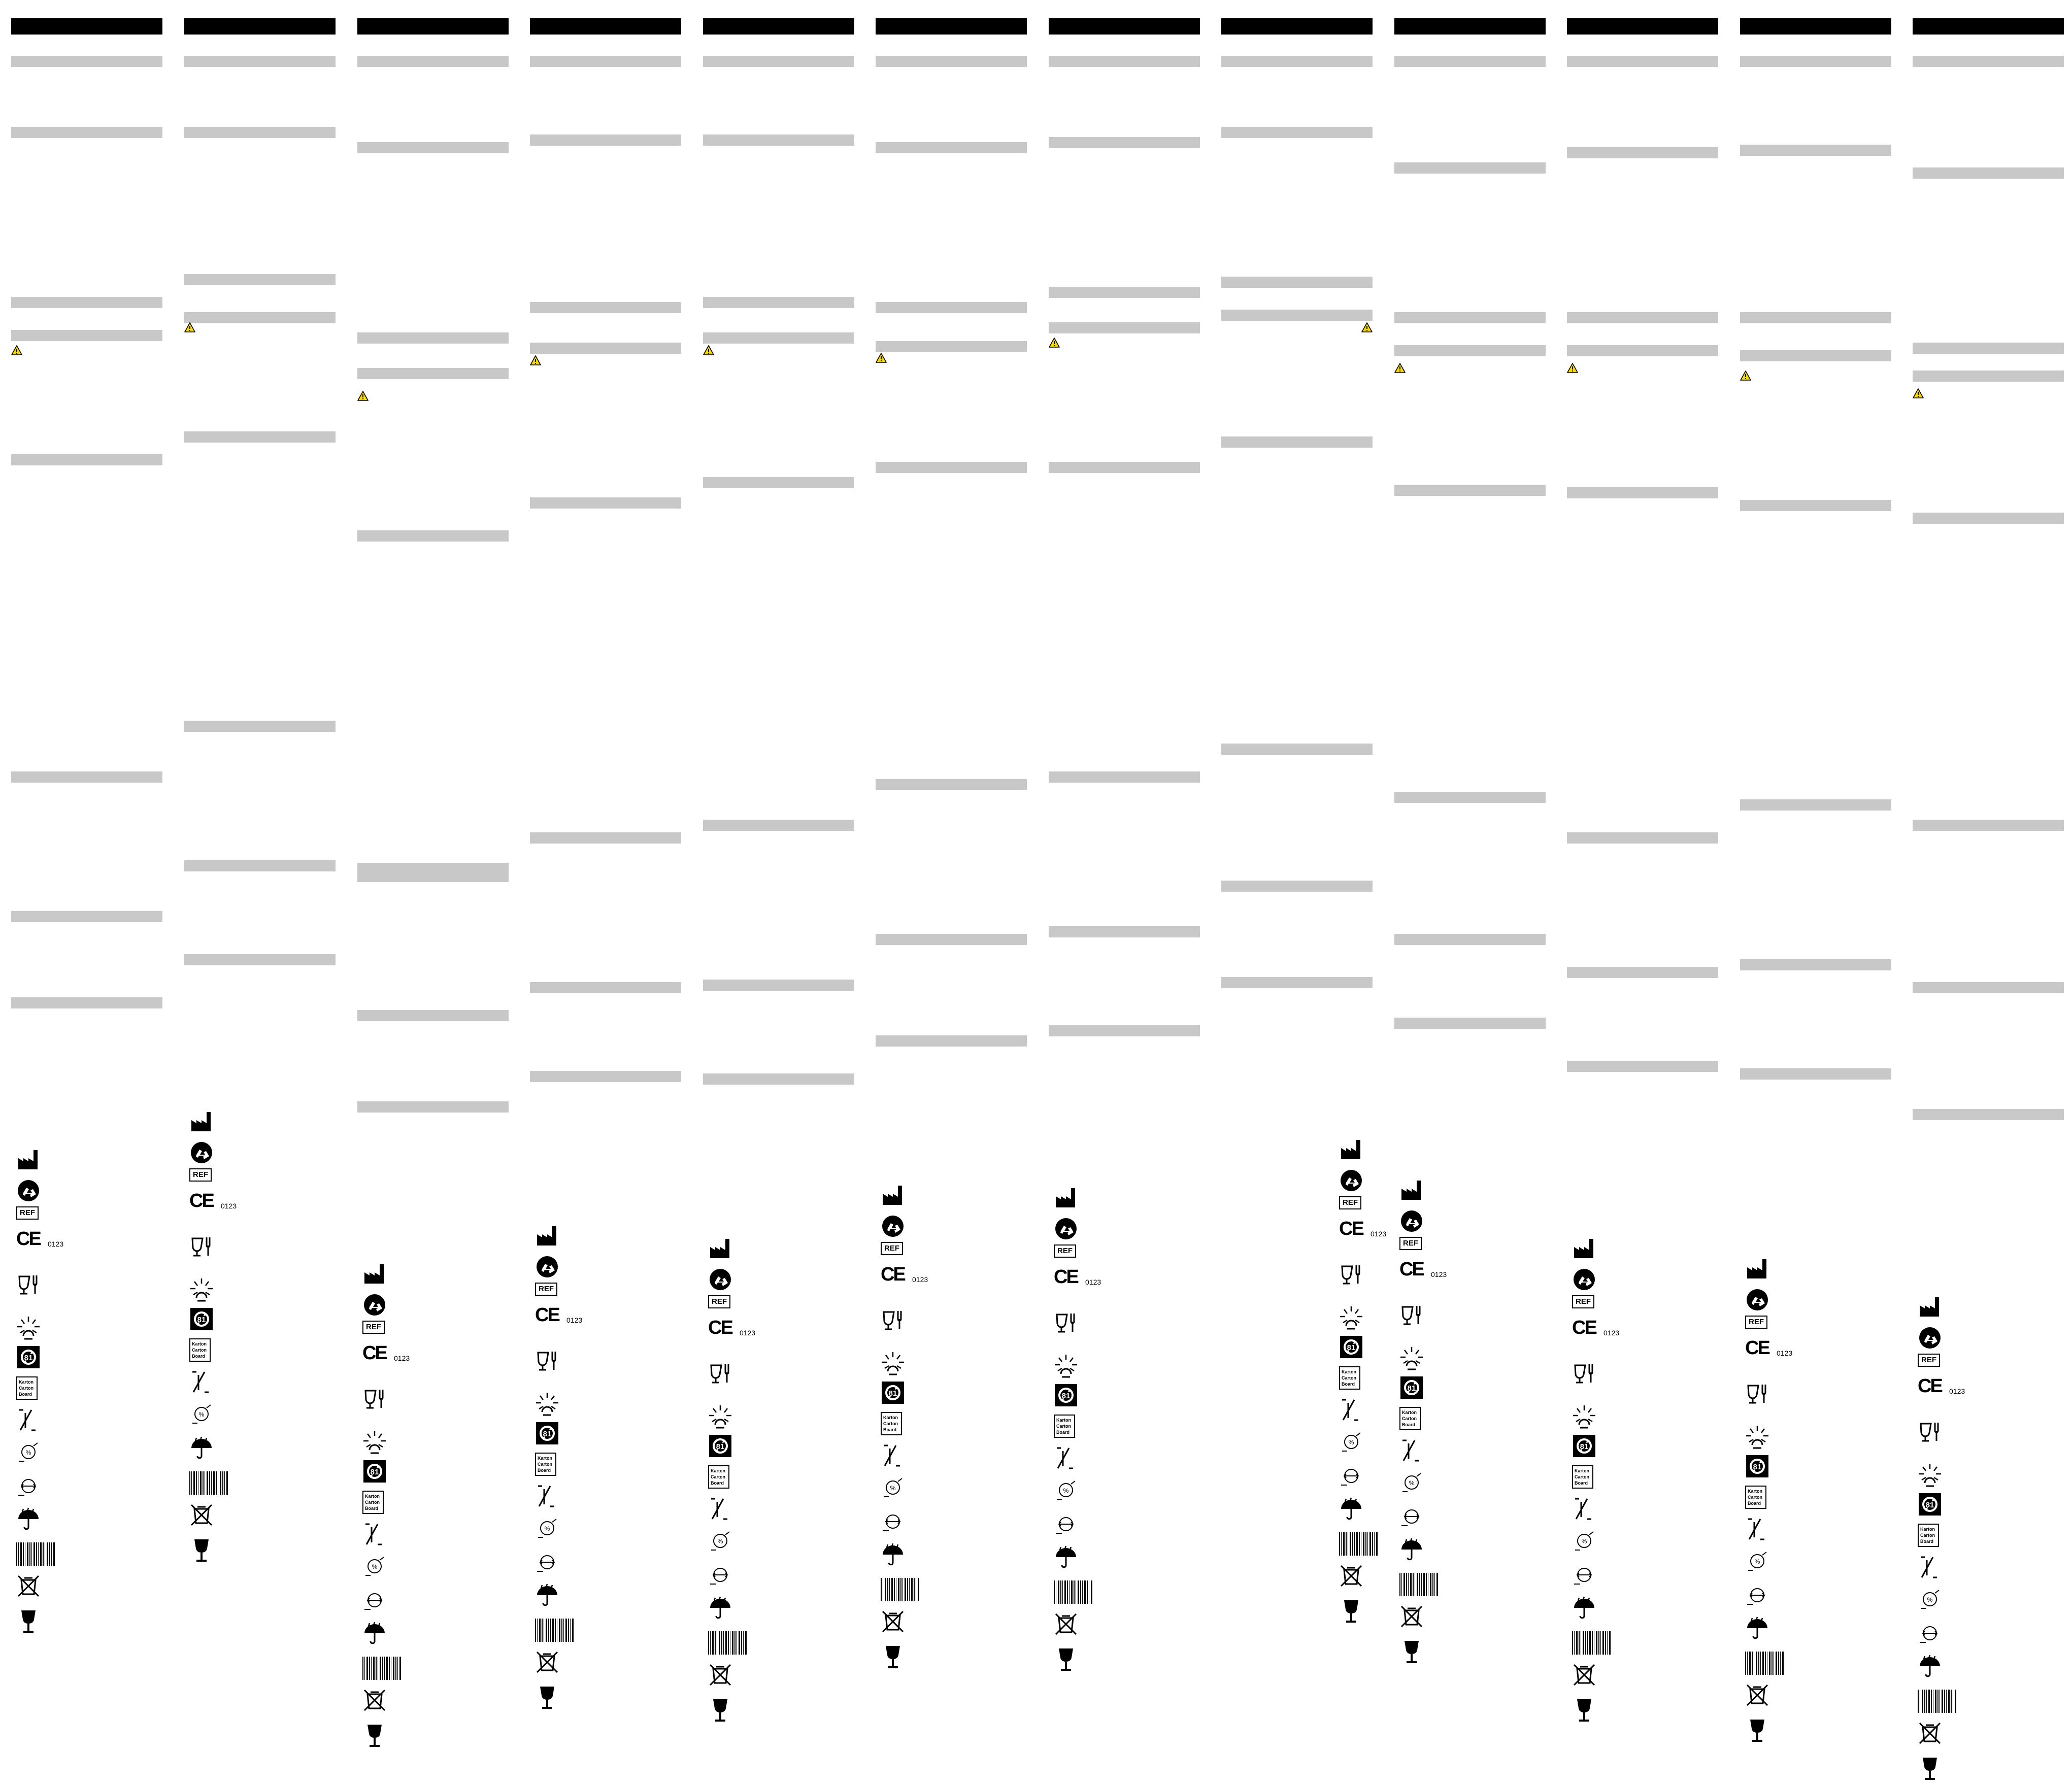 Image resolution: width=2072 pixels, height=1784 pixels. Describe the element at coordinates (56, 1244) in the screenshot. I see `ce-notified-body-number: 0123` at that location.